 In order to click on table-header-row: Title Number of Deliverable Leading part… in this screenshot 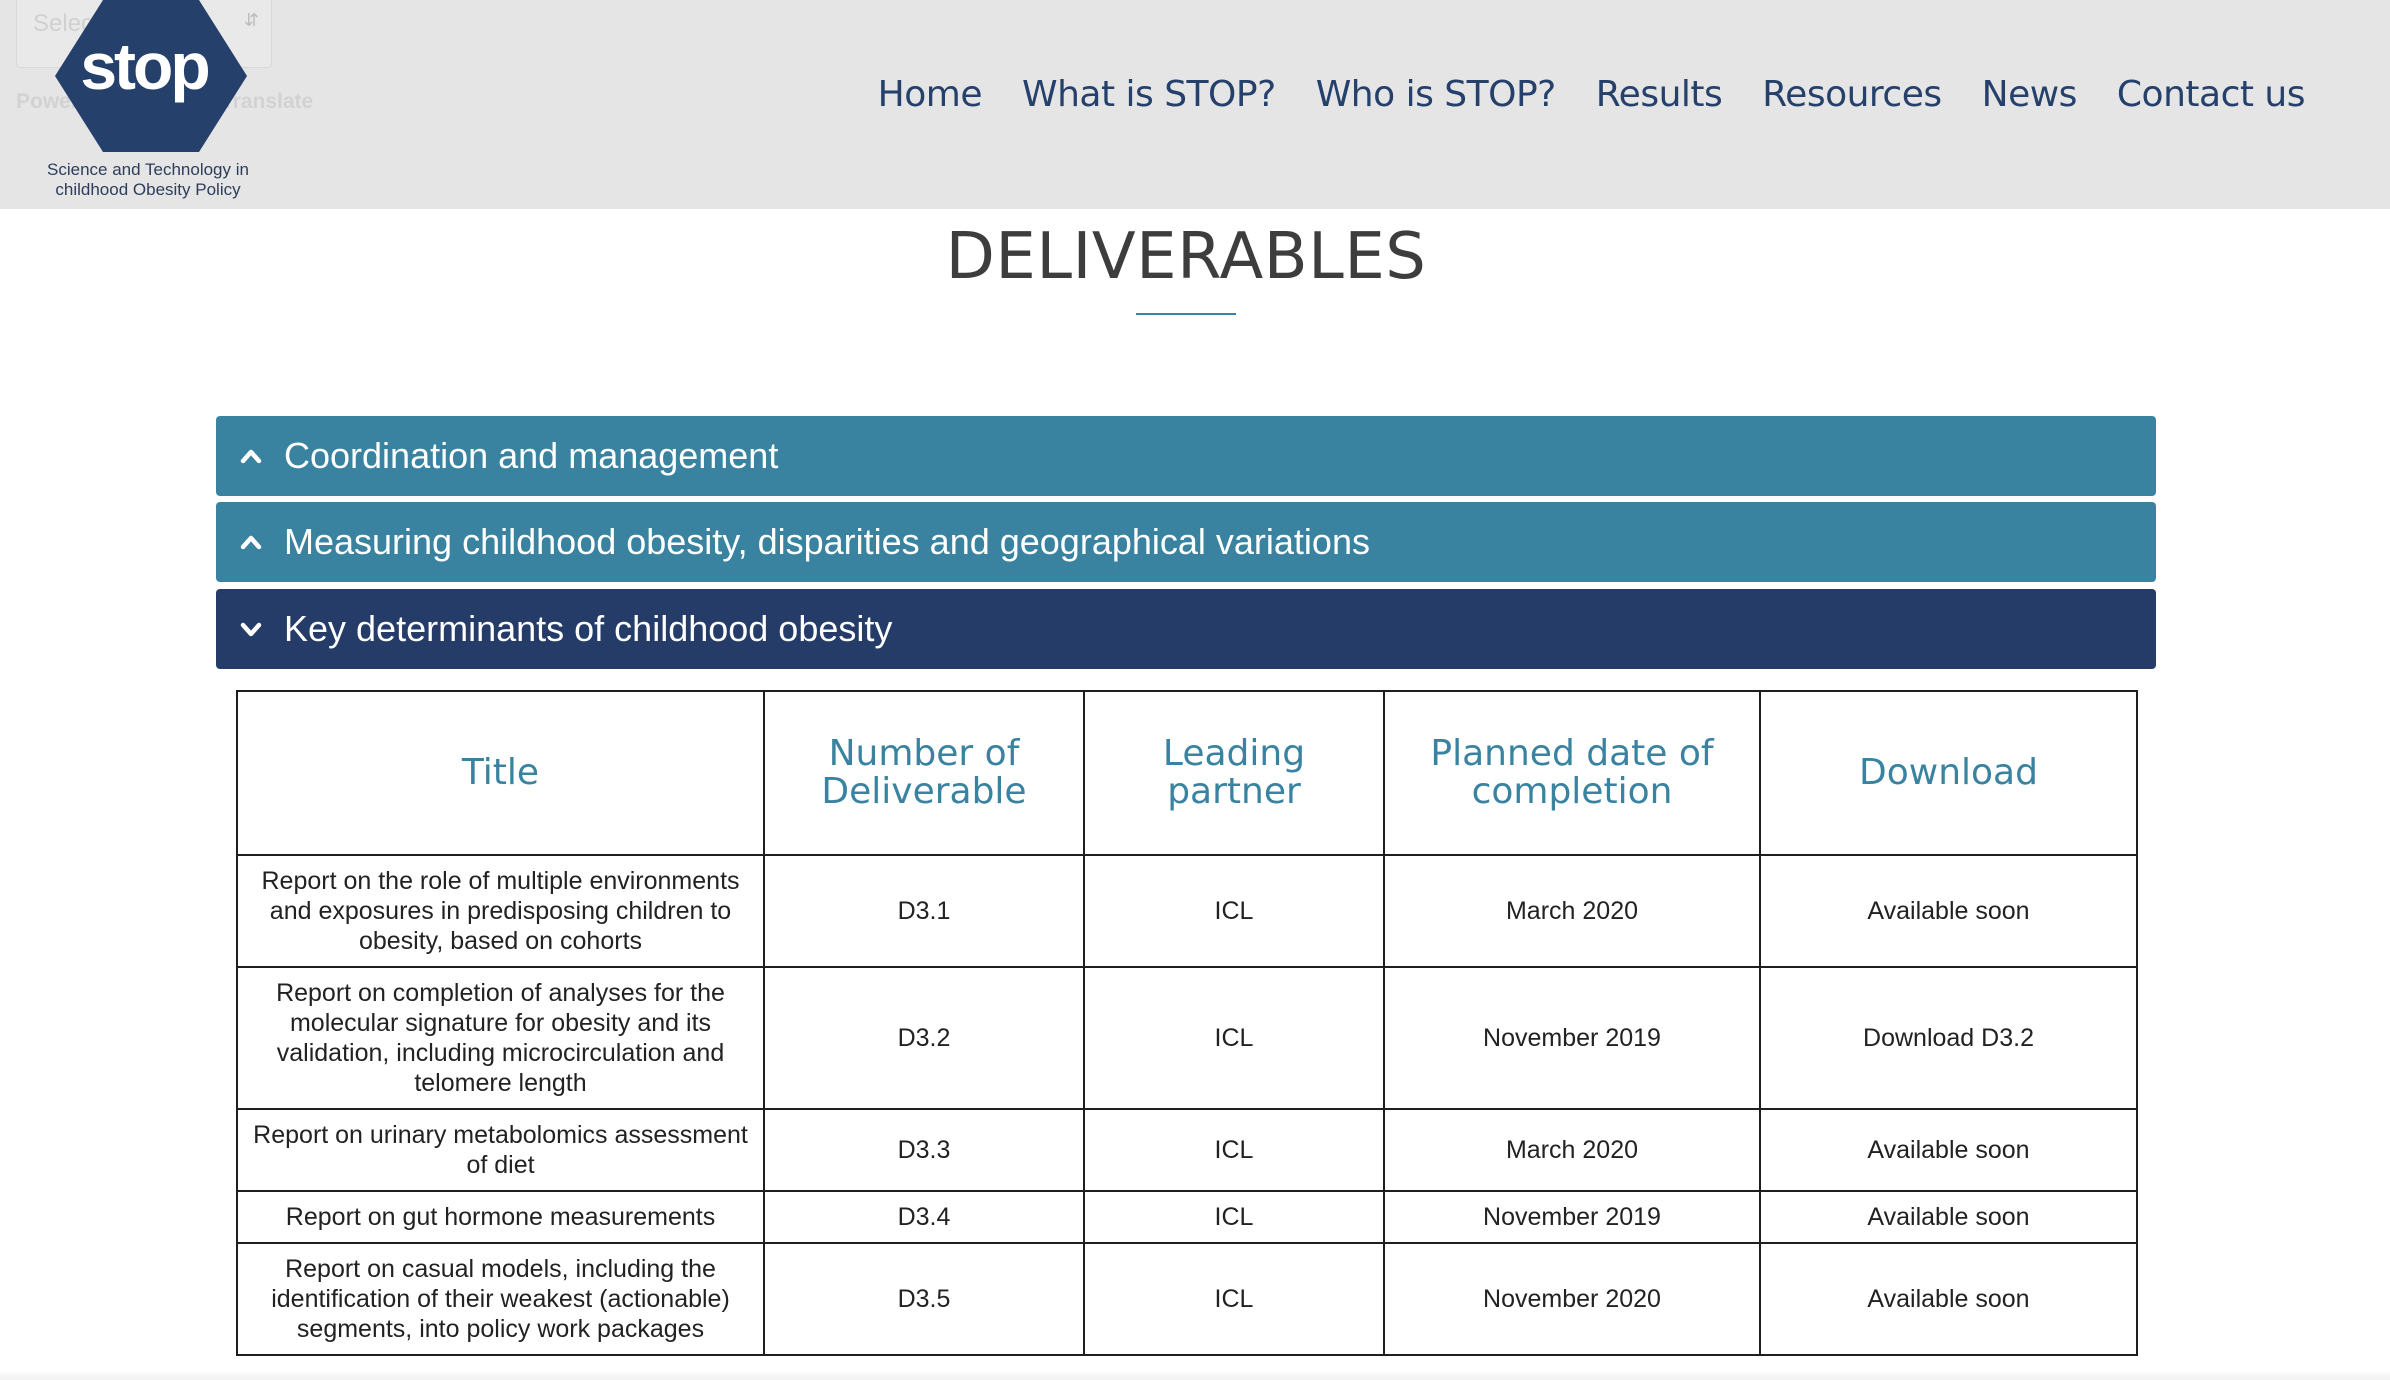, I will do `click(1187, 773)`.